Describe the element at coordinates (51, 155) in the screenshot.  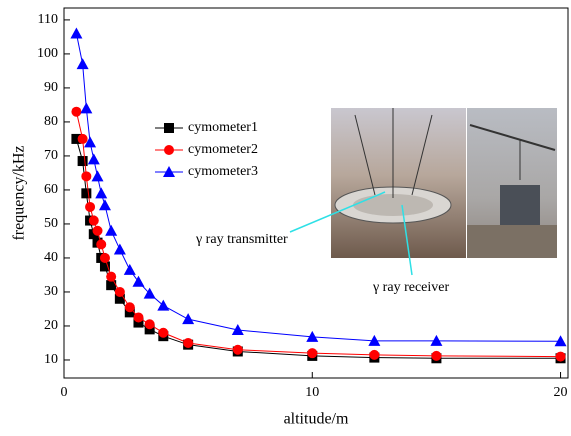
I see `y-tick-label: 70` at that location.